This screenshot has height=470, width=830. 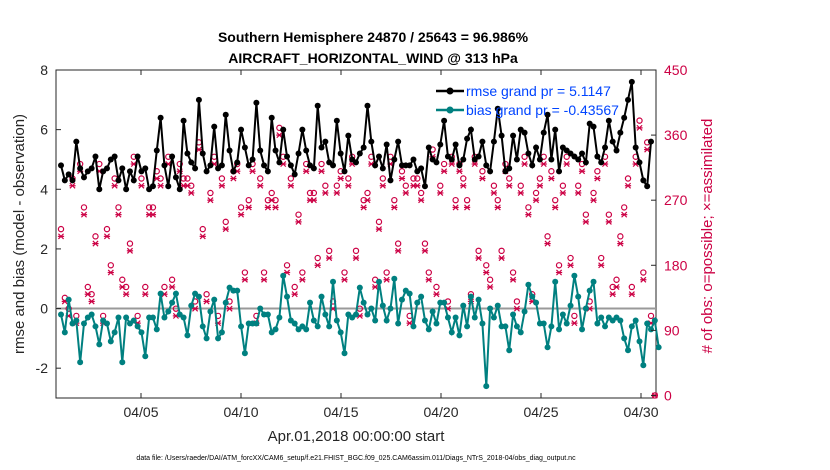 What do you see at coordinates (44, 309) in the screenshot?
I see `y-tick-label: 0` at bounding box center [44, 309].